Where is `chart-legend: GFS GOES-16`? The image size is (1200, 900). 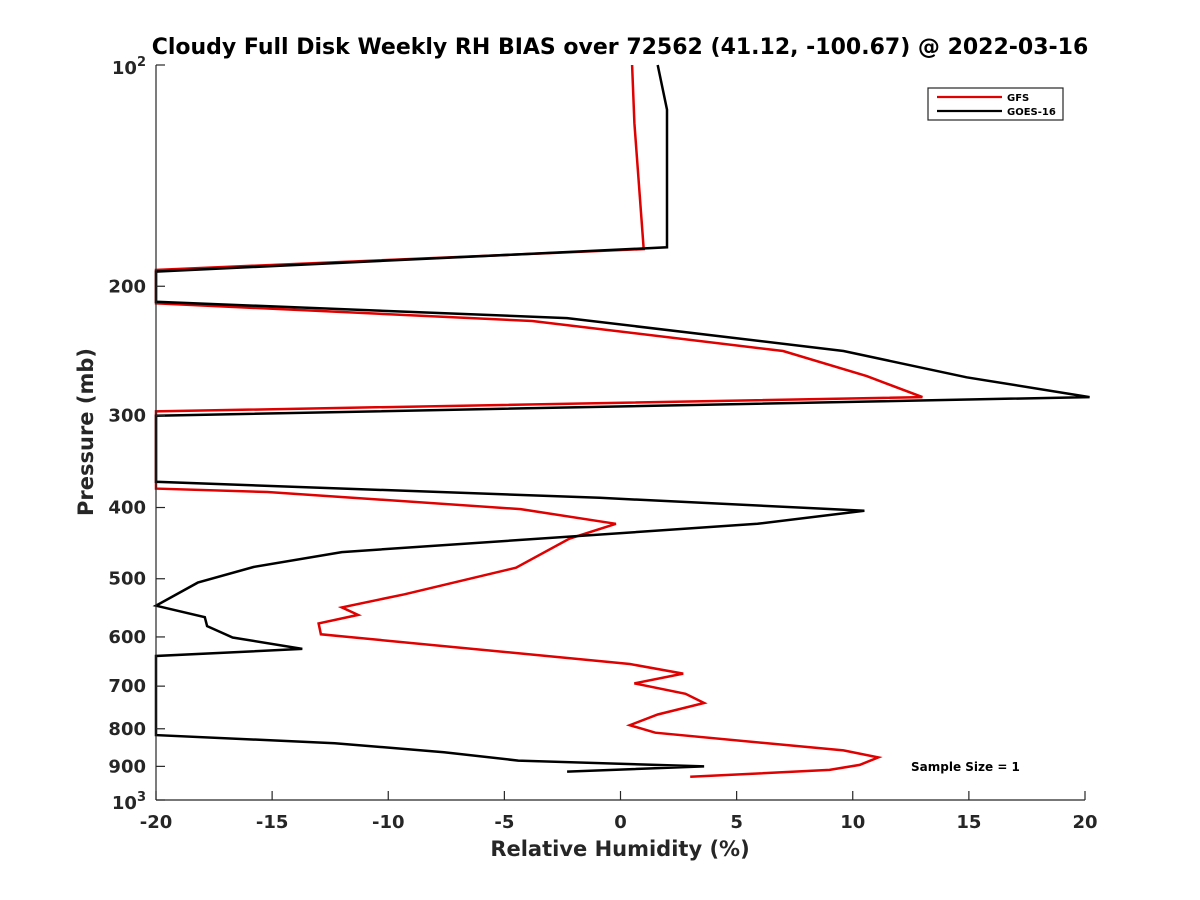 chart-legend: GFS GOES-16 is located at coordinates (995, 104).